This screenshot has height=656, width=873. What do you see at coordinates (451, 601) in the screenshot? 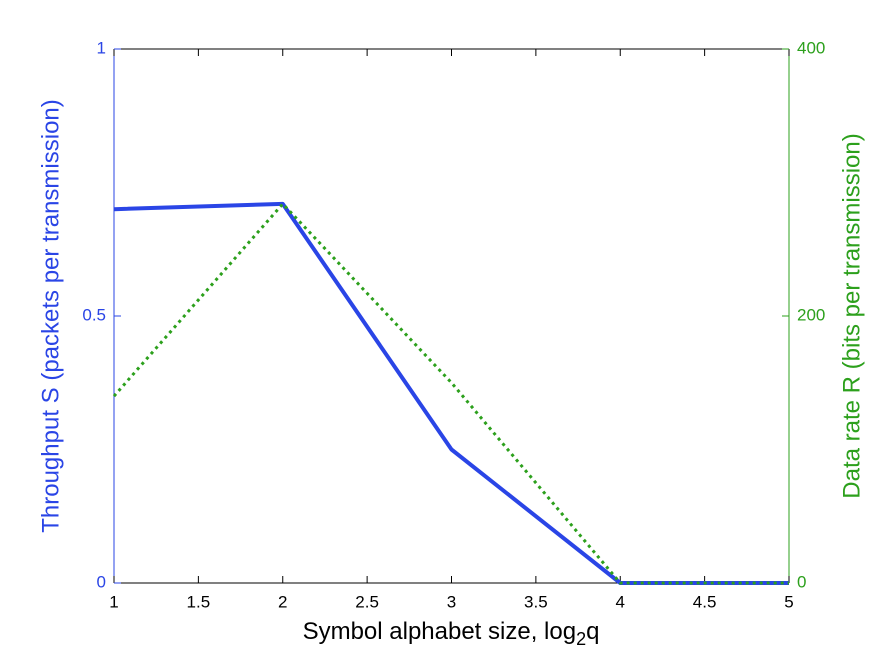
I see `x-tick-label: 3` at bounding box center [451, 601].